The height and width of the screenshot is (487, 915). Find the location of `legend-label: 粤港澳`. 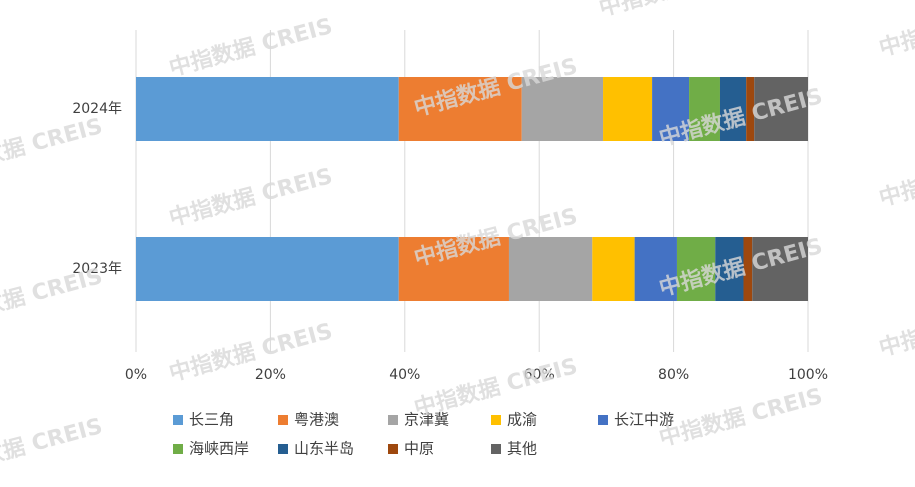

legend-label: 粤港澳 is located at coordinates (316, 420).